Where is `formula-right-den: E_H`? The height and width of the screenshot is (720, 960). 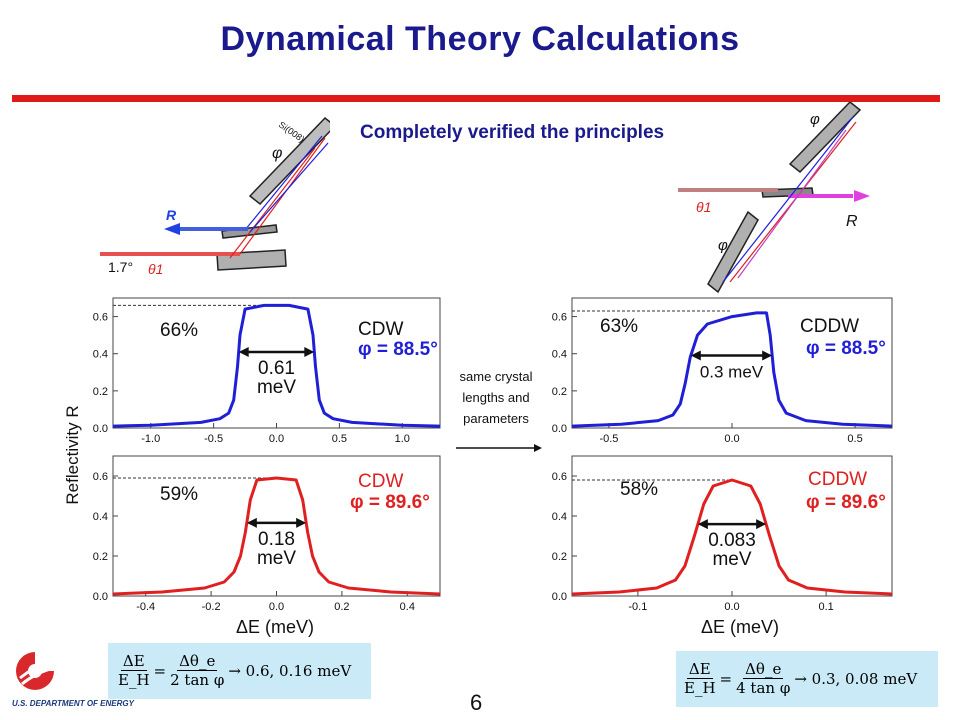
formula-right-den: E_H is located at coordinates (700, 688).